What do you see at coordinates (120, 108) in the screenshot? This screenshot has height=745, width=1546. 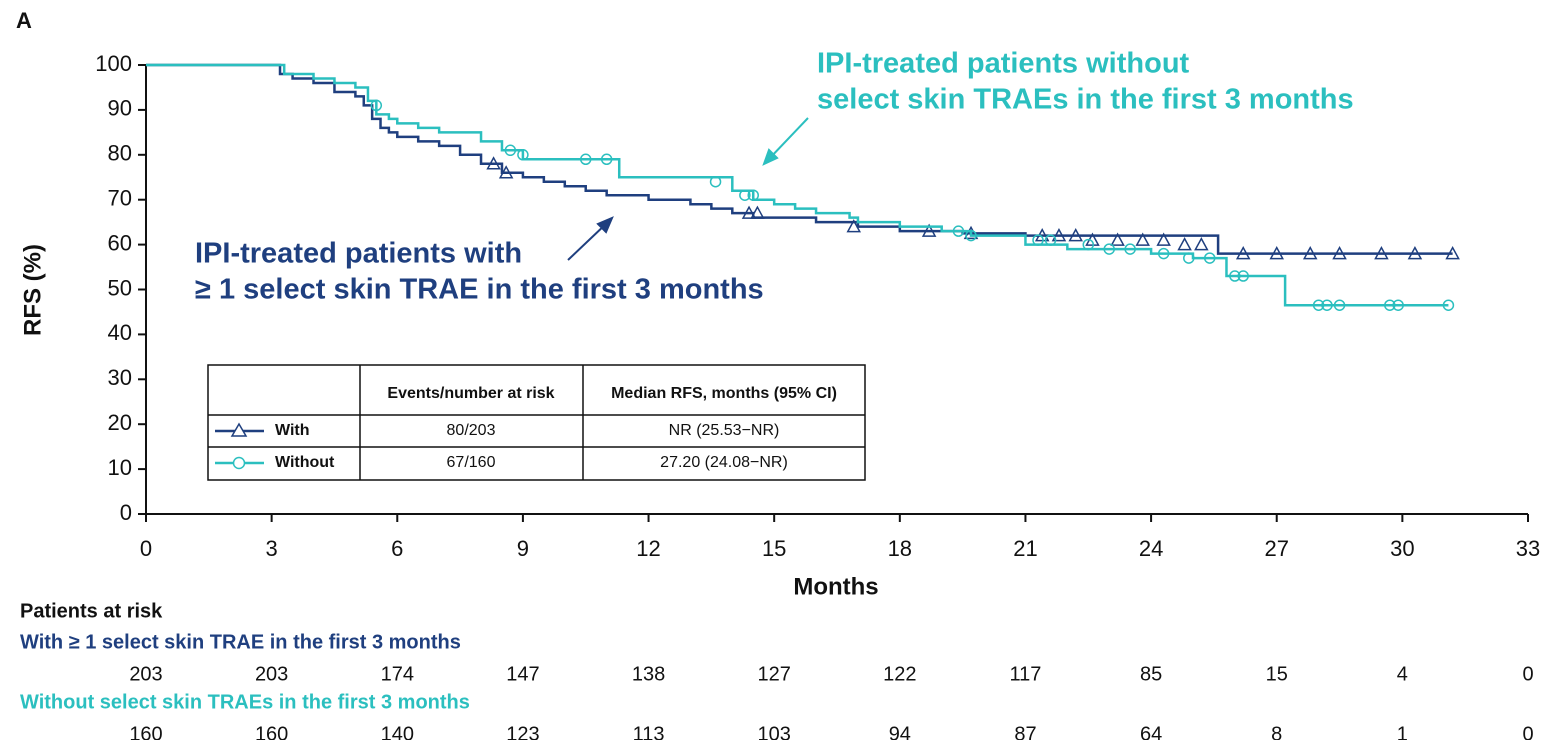 I see `y-tick-label: 90` at bounding box center [120, 108].